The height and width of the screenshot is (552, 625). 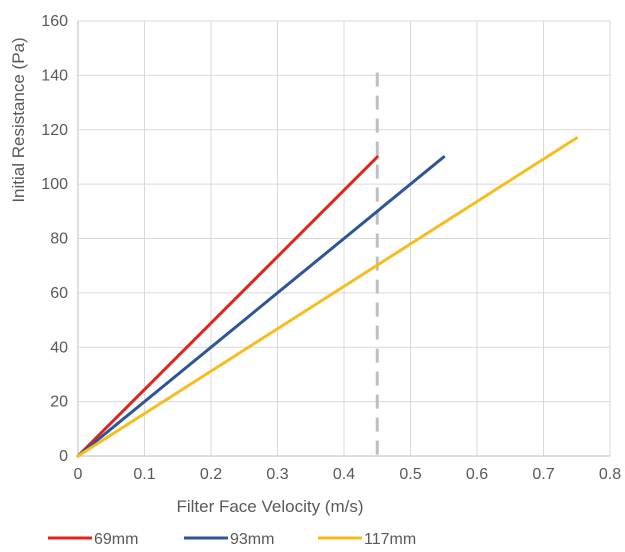 I want to click on legend-label-93mm: 93mm, so click(x=252, y=539).